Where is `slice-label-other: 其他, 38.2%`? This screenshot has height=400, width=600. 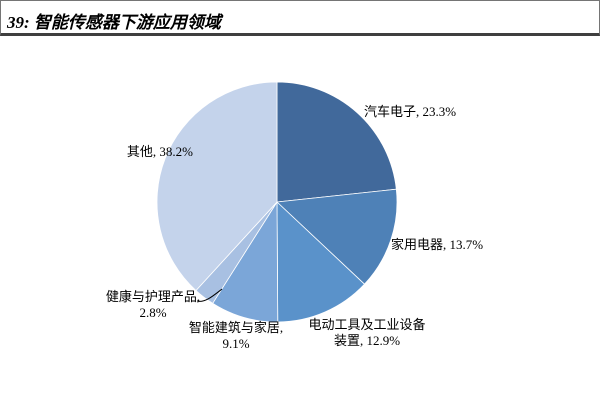
slice-label-other: 其他, 38.2% is located at coordinates (126, 152).